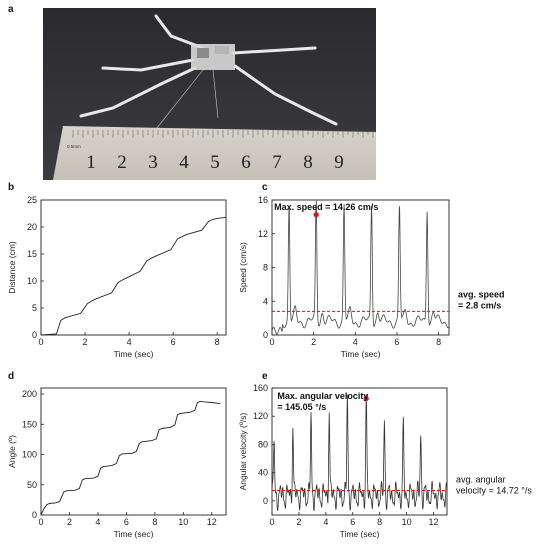  Describe the element at coordinates (265, 268) in the screenshot. I see `y-tick-label: 8` at that location.